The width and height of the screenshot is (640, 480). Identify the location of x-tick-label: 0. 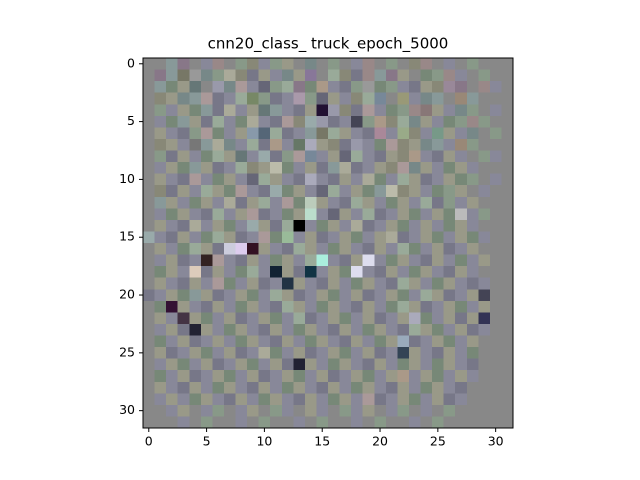
(149, 441).